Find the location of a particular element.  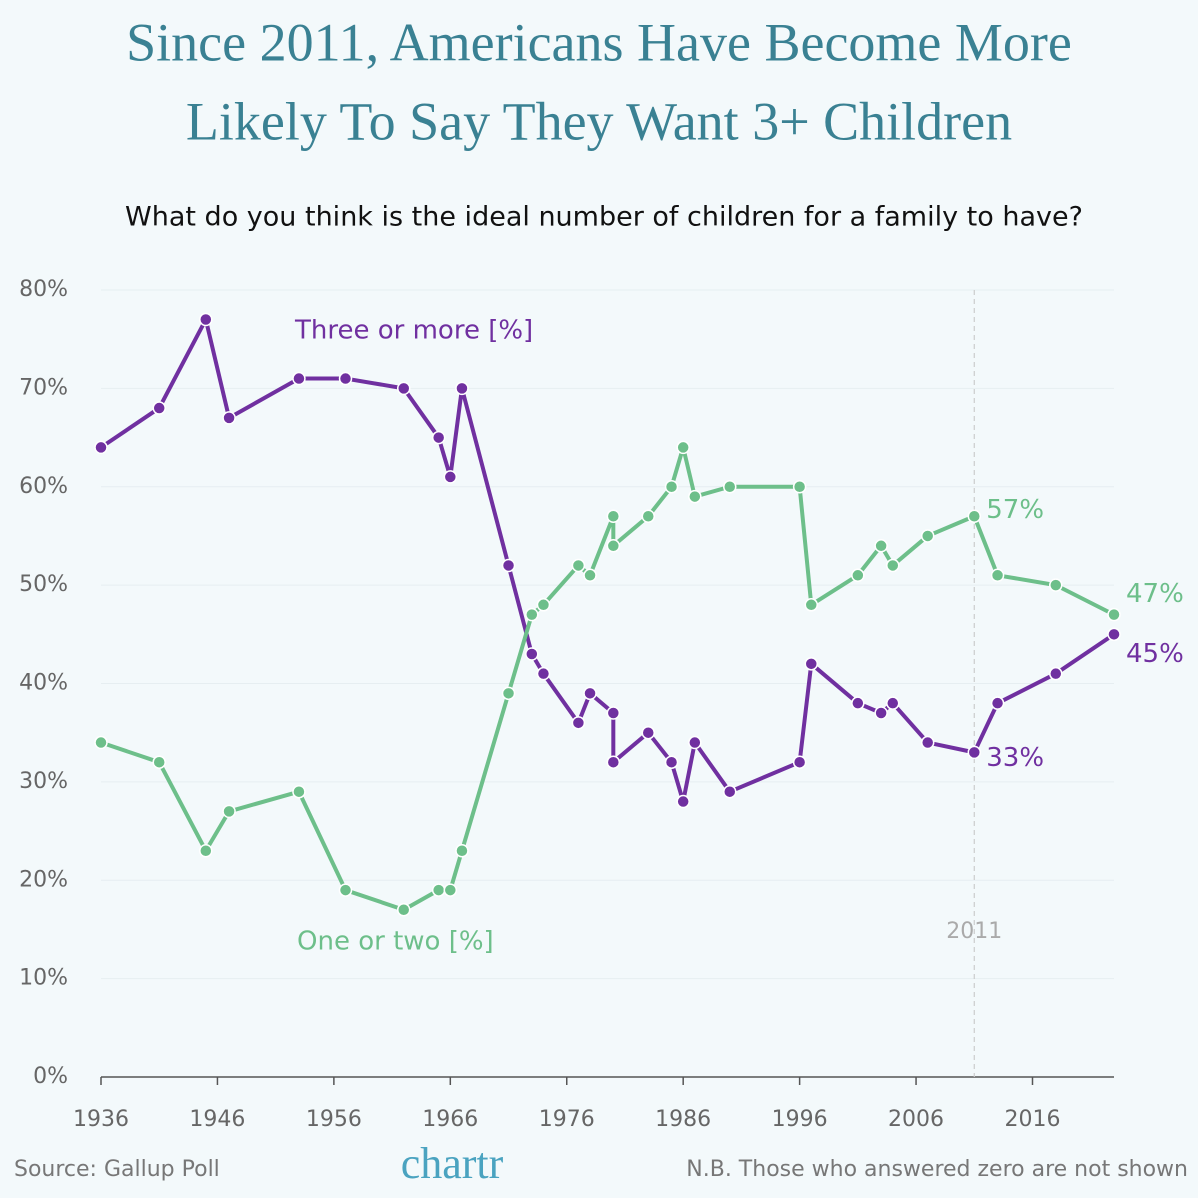

x-tick-label: 1946 is located at coordinates (217, 1119).